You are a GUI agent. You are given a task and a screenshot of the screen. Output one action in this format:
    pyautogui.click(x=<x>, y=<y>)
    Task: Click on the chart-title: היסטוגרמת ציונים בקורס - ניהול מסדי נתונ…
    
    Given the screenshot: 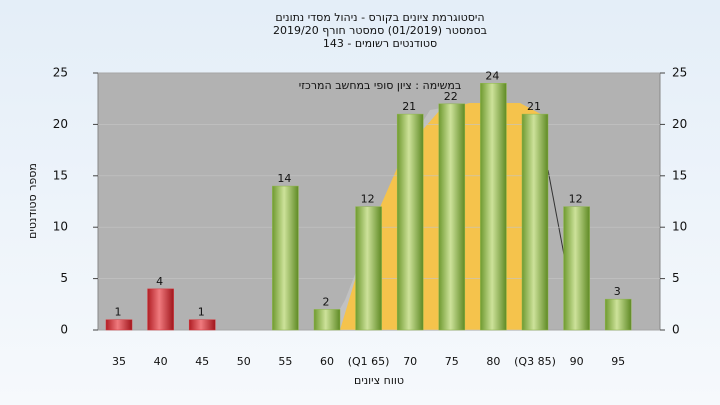 What is the action you would take?
    pyautogui.click(x=379, y=17)
    